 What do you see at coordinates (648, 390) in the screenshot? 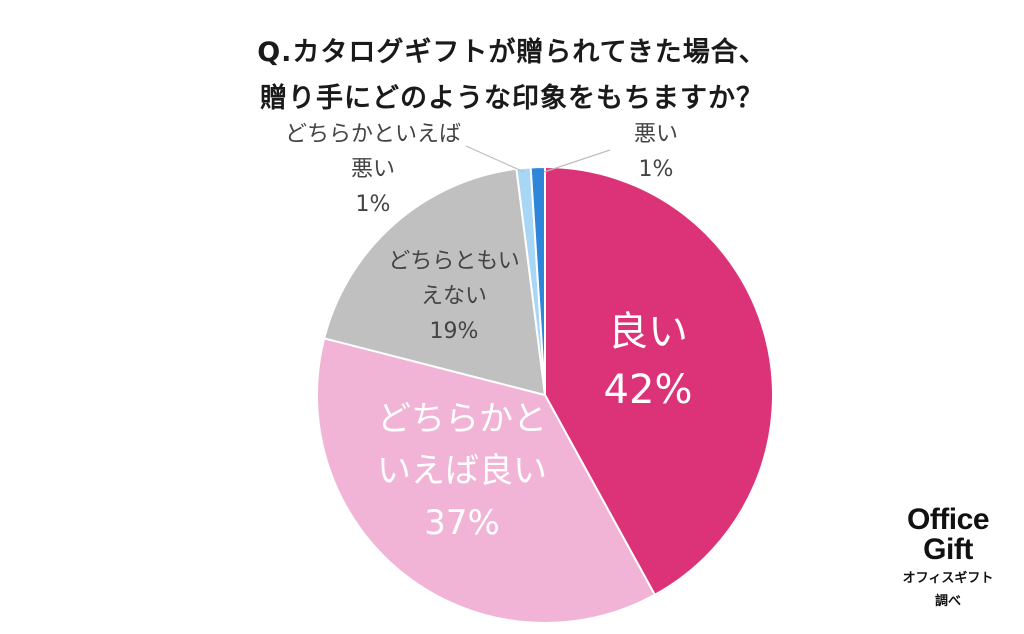
I see `slice-value-label-0: 42%` at bounding box center [648, 390].